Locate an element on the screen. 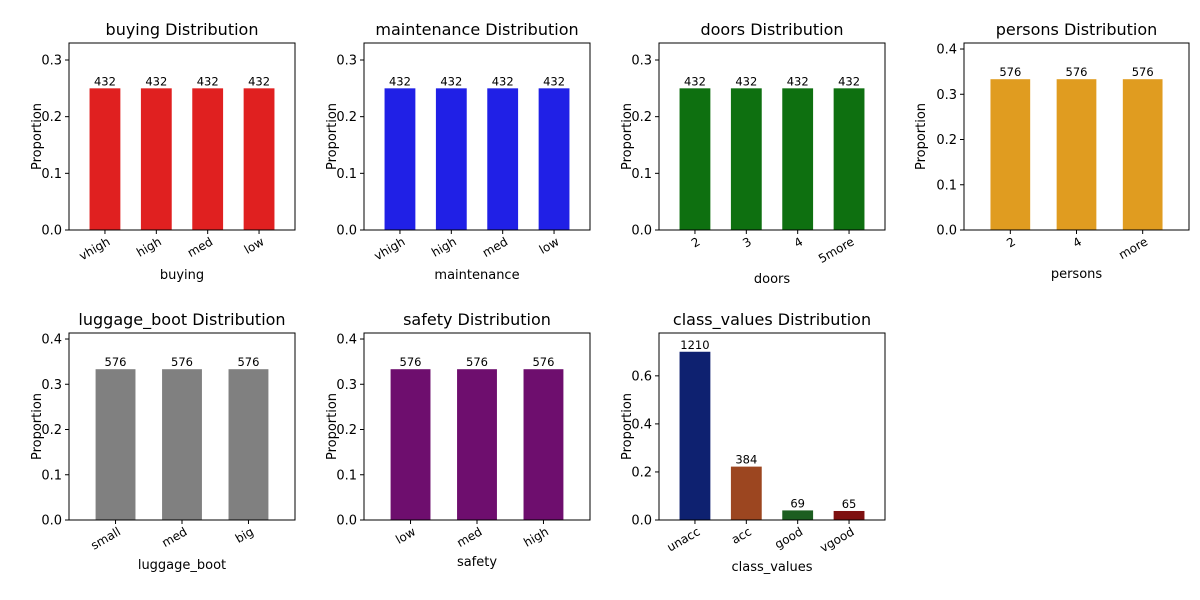  ytick-label-safety: 0.2 is located at coordinates (346, 430).